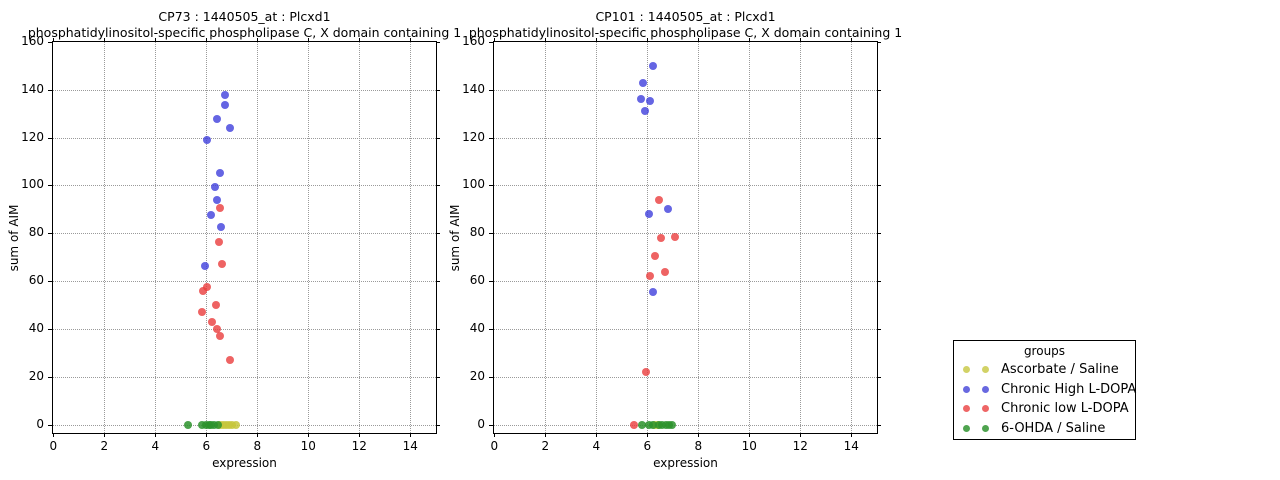  What do you see at coordinates (32, 88) in the screenshot?
I see `y-tick-label: 140` at bounding box center [32, 88].